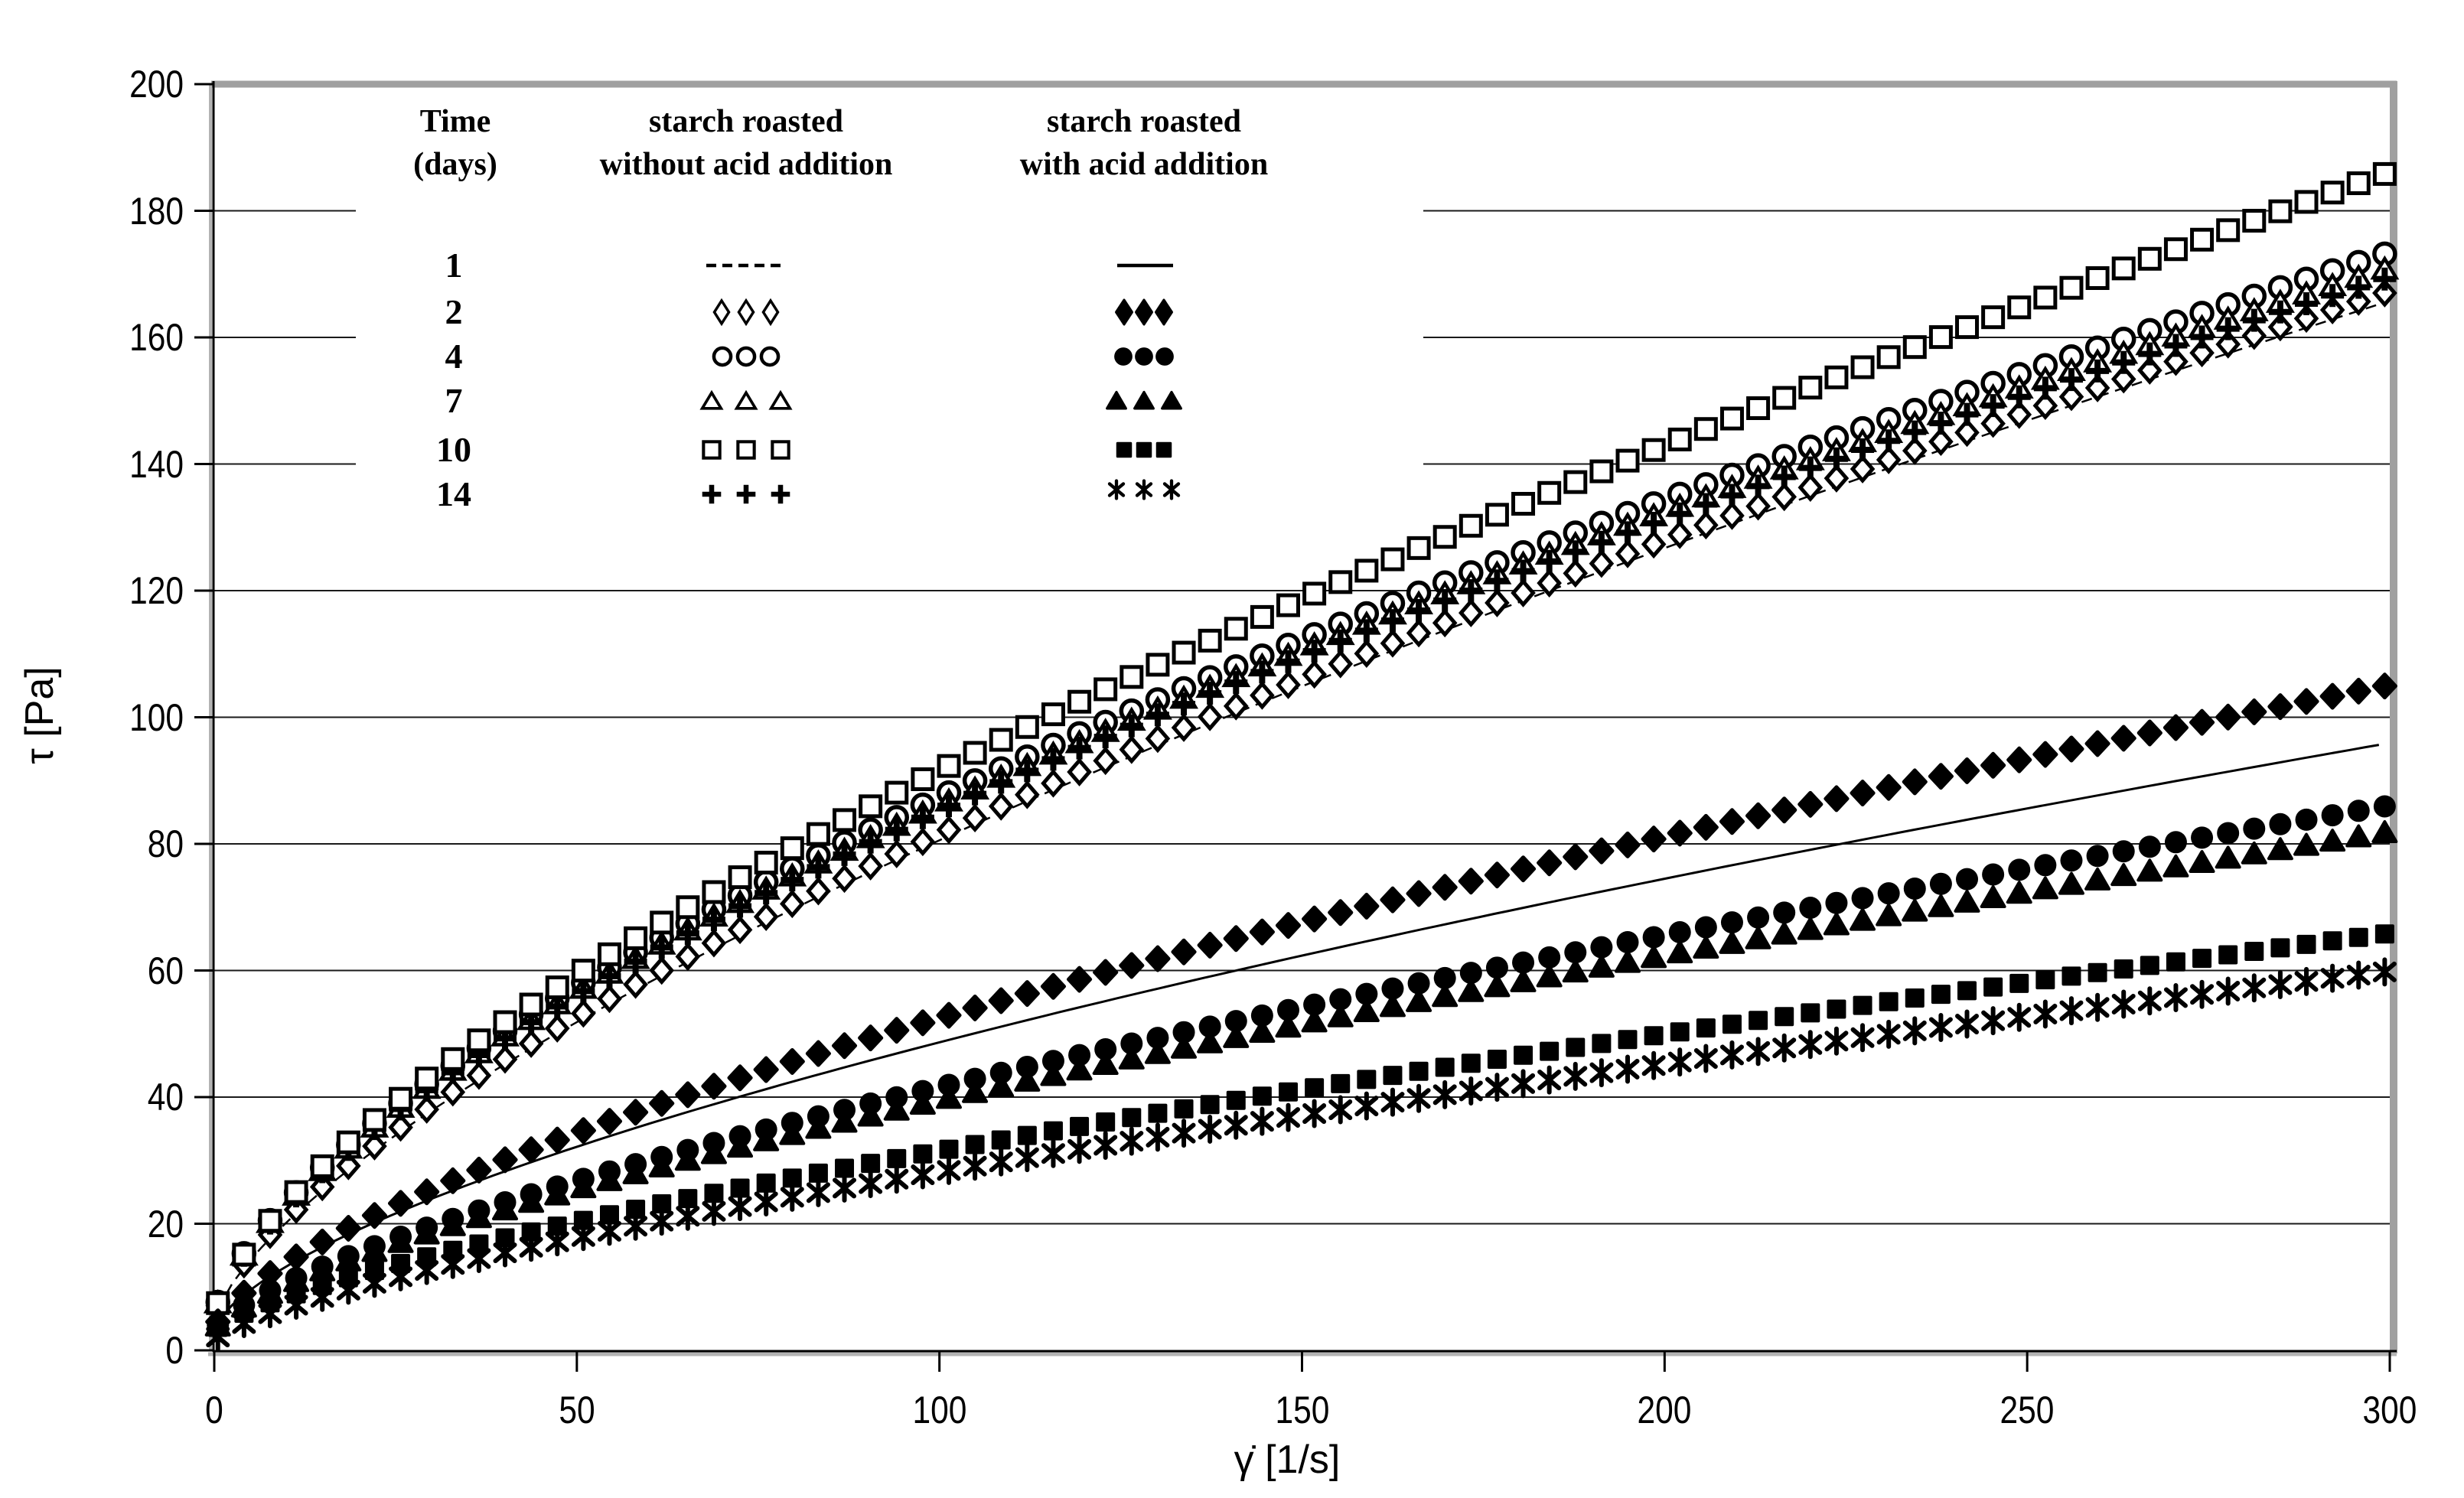  Describe the element at coordinates (175, 1350) in the screenshot. I see `y-tick-label-0: 0` at that location.